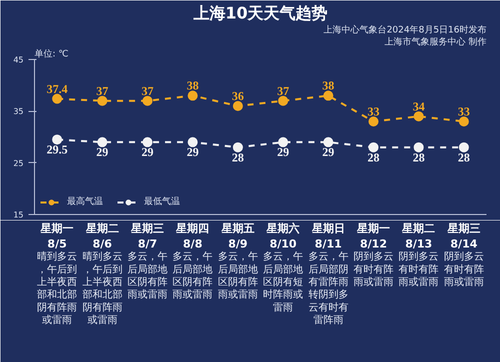 This screenshot has height=362, width=500. Describe the element at coordinates (57, 149) in the screenshot. I see `data-label: 29.5` at that location.